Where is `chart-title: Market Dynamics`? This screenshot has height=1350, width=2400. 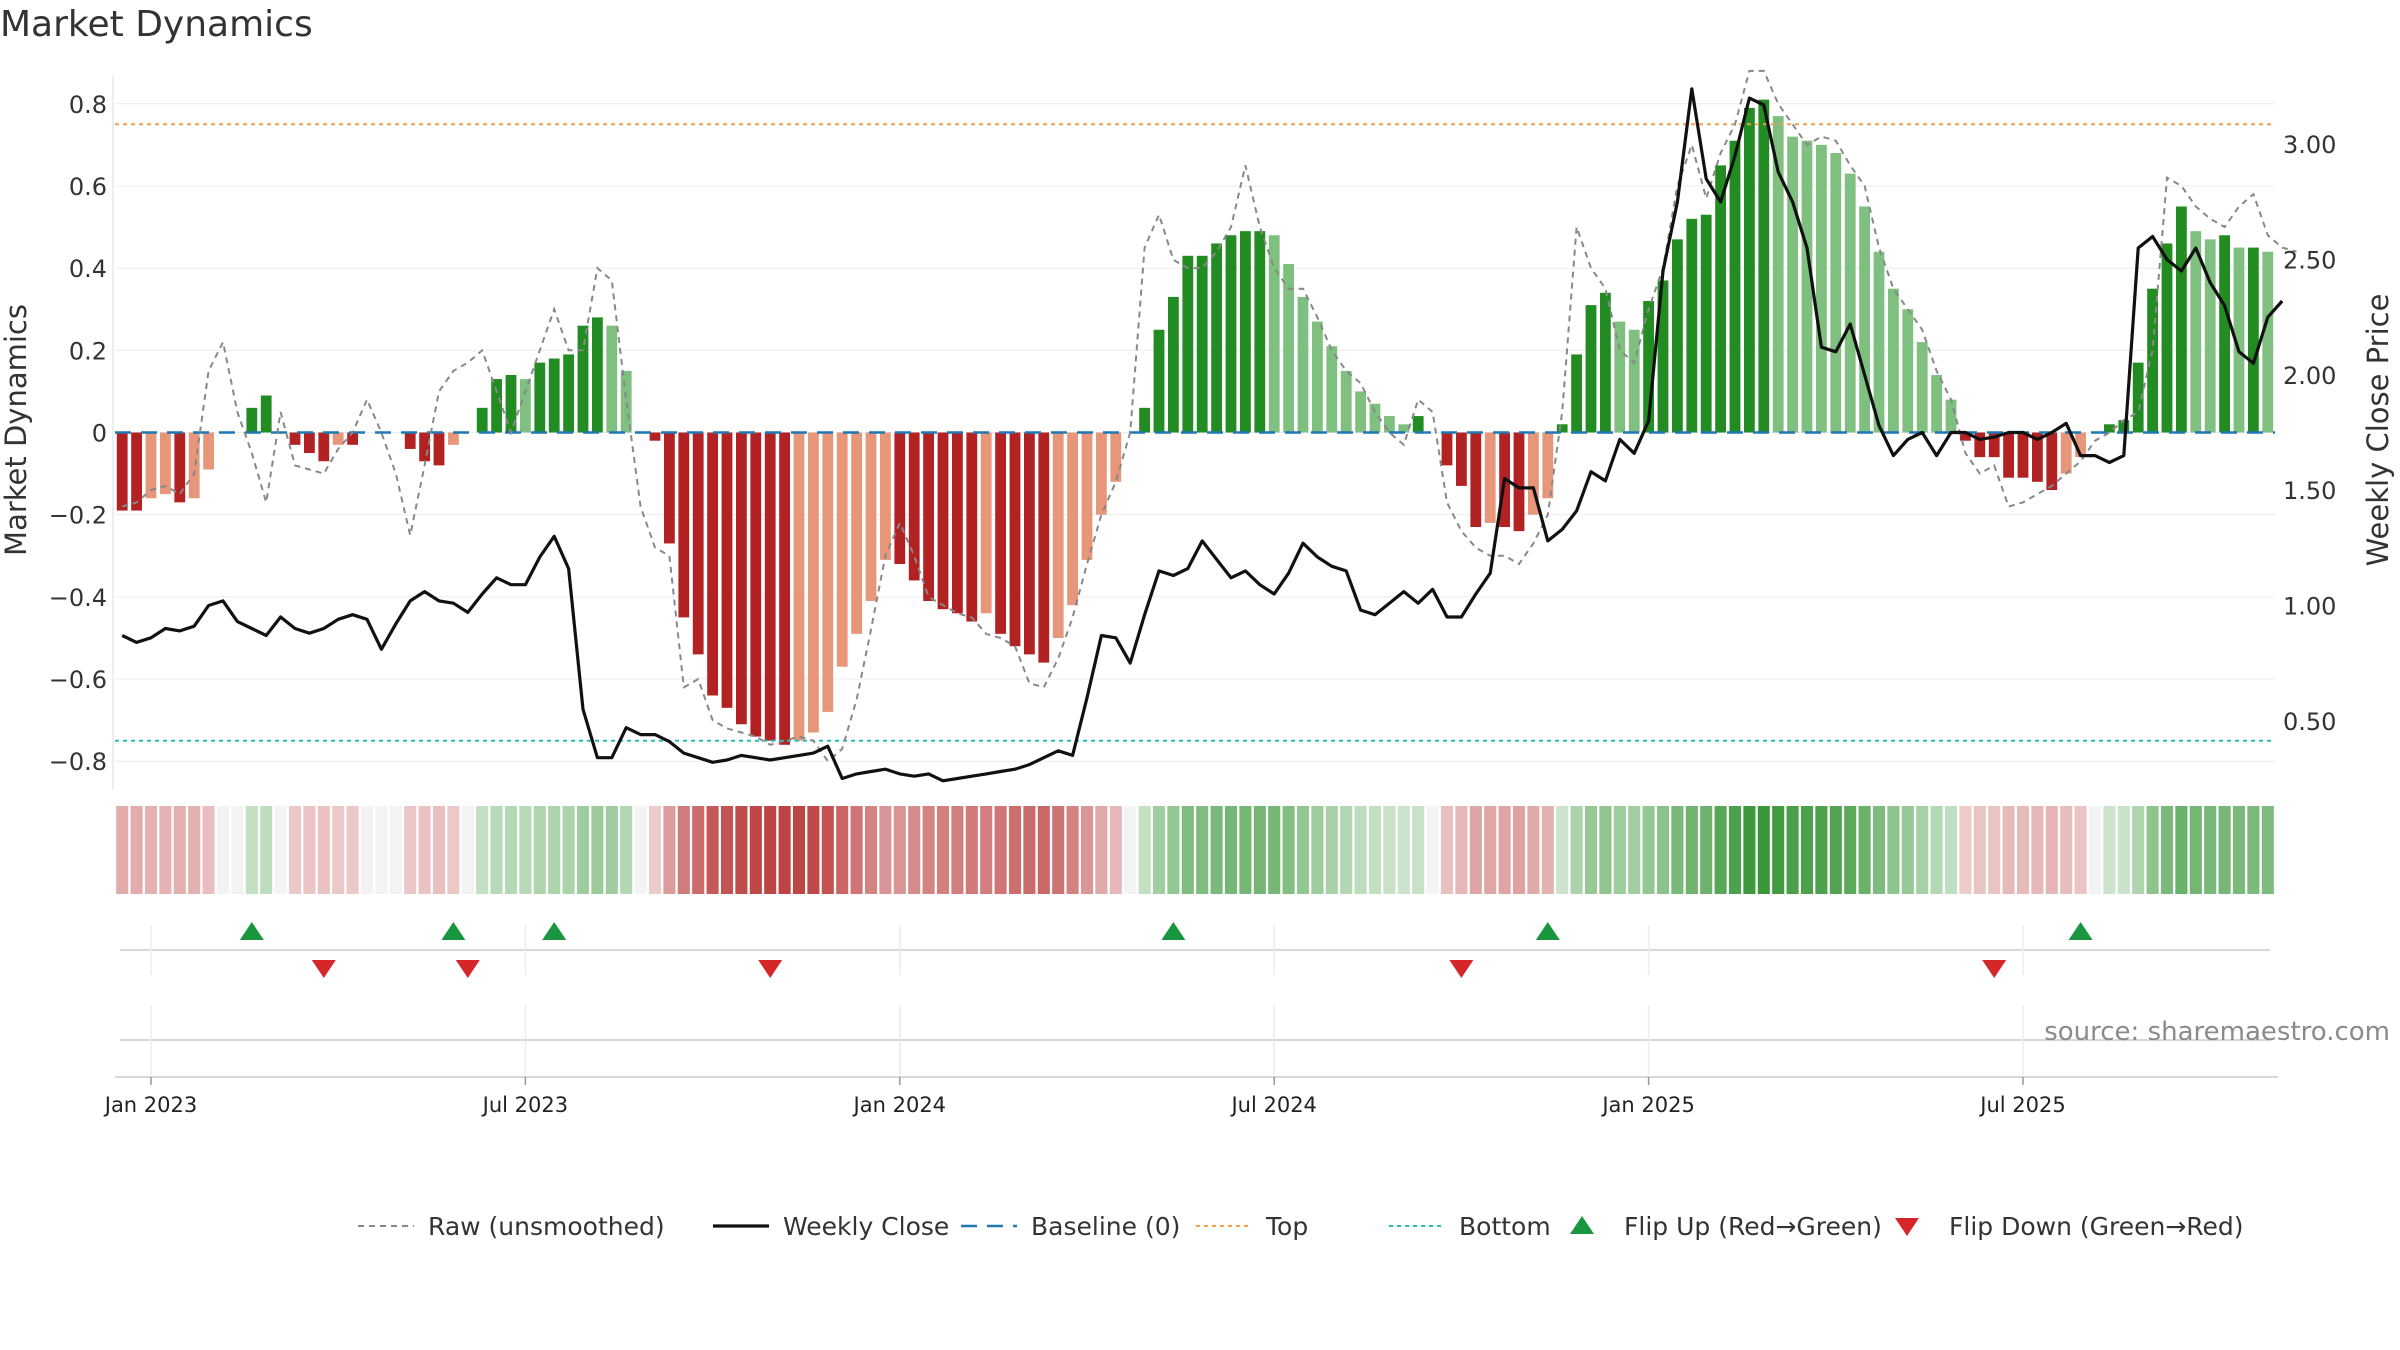
chart-title: Market Dynamics is located at coordinates (156, 24).